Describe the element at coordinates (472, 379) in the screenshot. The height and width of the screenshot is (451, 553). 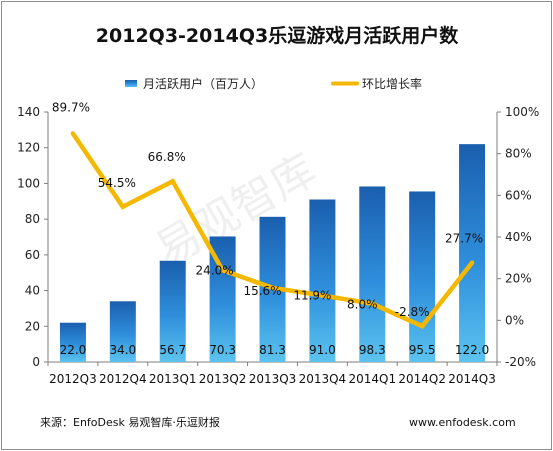
I see `x-tick-label: 2014Q3` at that location.